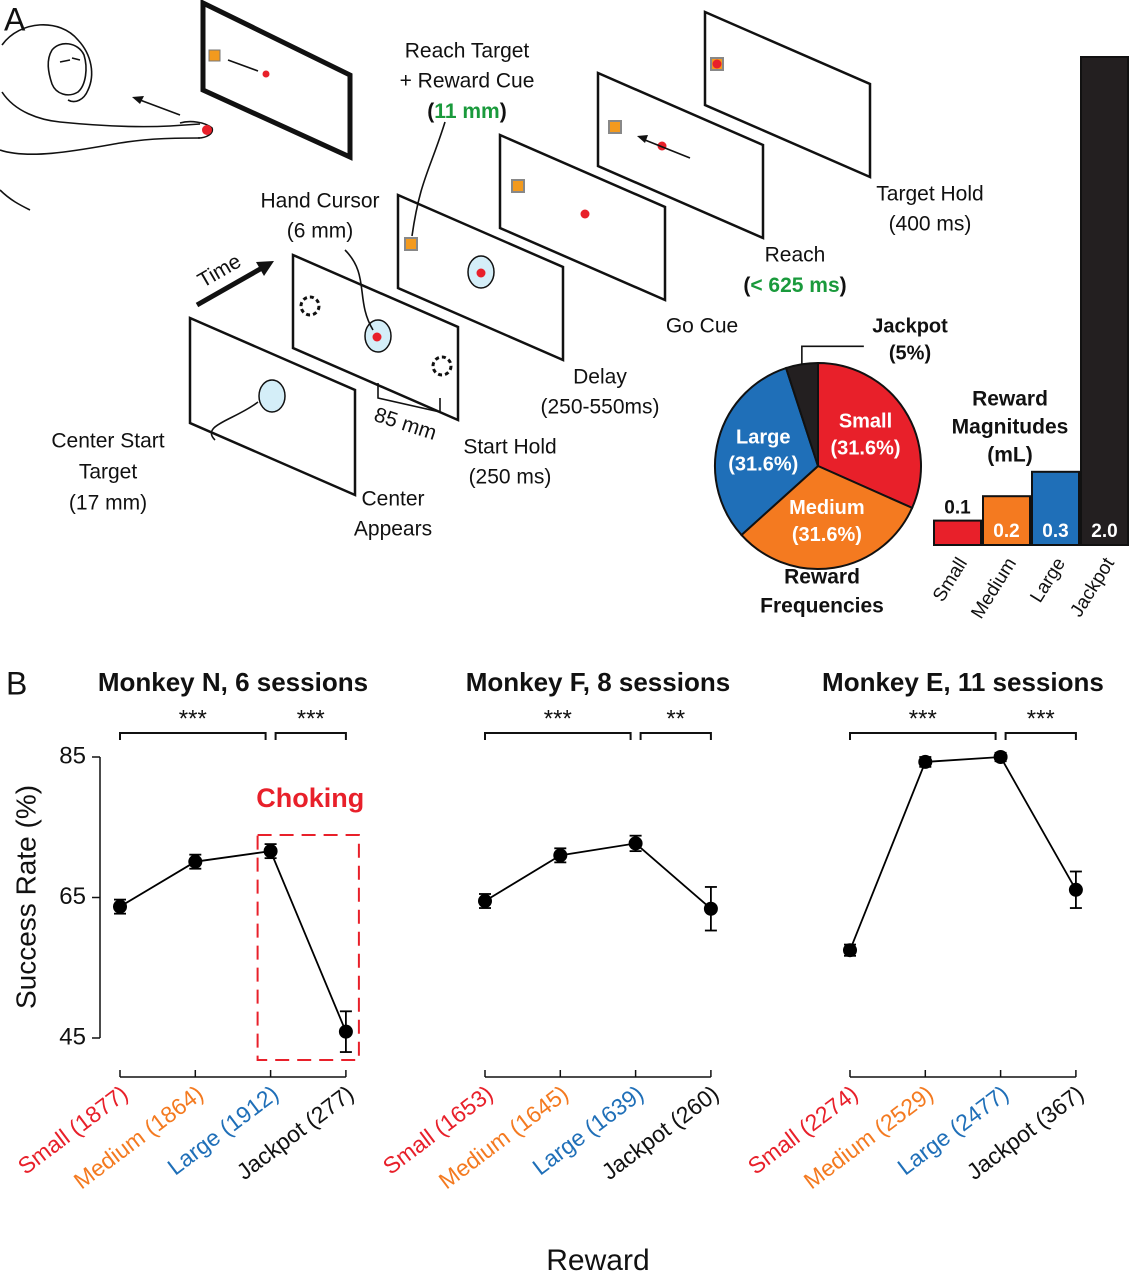  I want to click on target-label: + Reward Cue, so click(467, 81).